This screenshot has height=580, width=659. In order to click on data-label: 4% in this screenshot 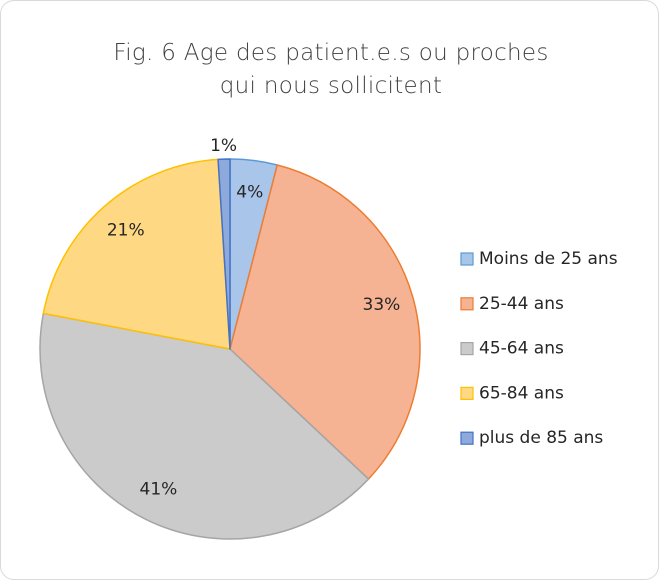, I will do `click(249, 193)`.